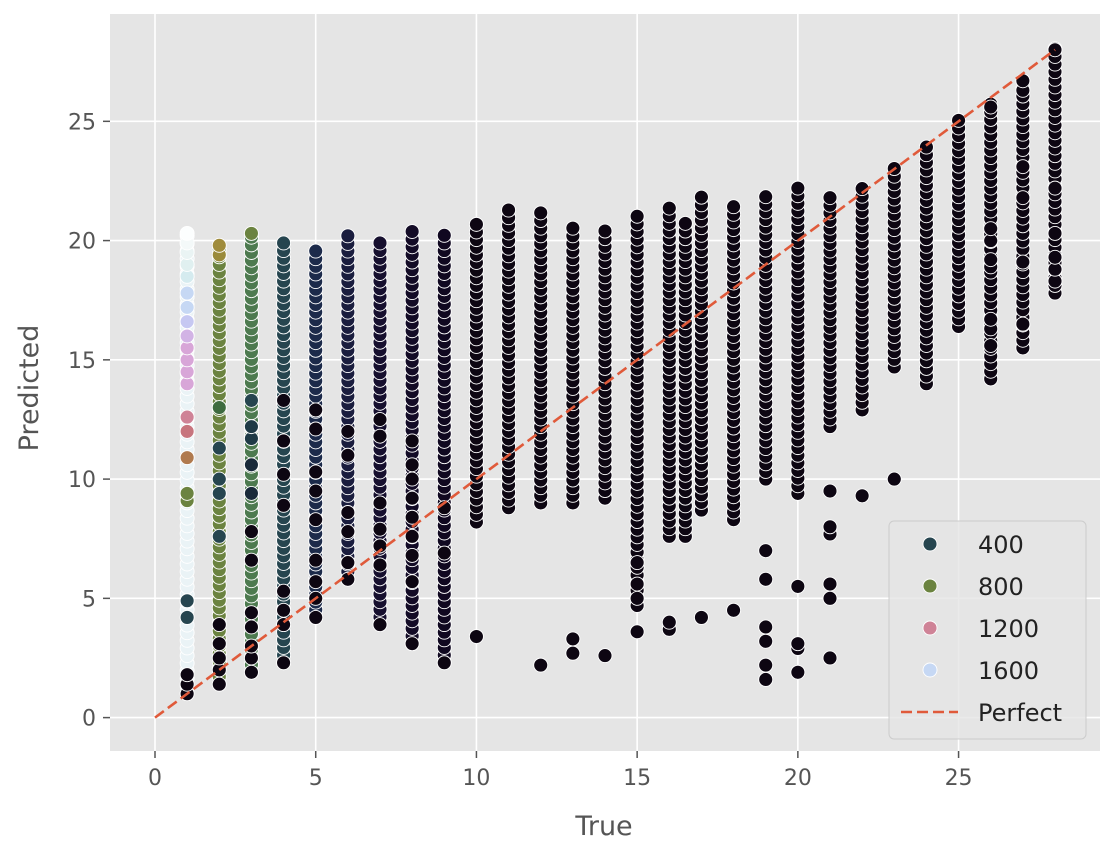 Image resolution: width=1114 pixels, height=854 pixels. Describe the element at coordinates (1008, 629) in the screenshot. I see `legend-label: 1200` at that location.